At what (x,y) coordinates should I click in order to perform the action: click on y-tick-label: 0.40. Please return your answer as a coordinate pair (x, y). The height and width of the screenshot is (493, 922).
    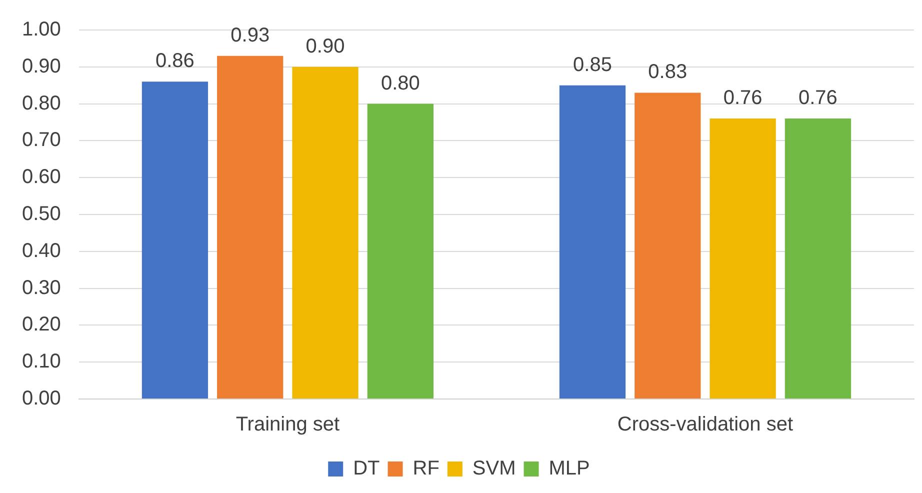
    Looking at the image, I should click on (41, 251).